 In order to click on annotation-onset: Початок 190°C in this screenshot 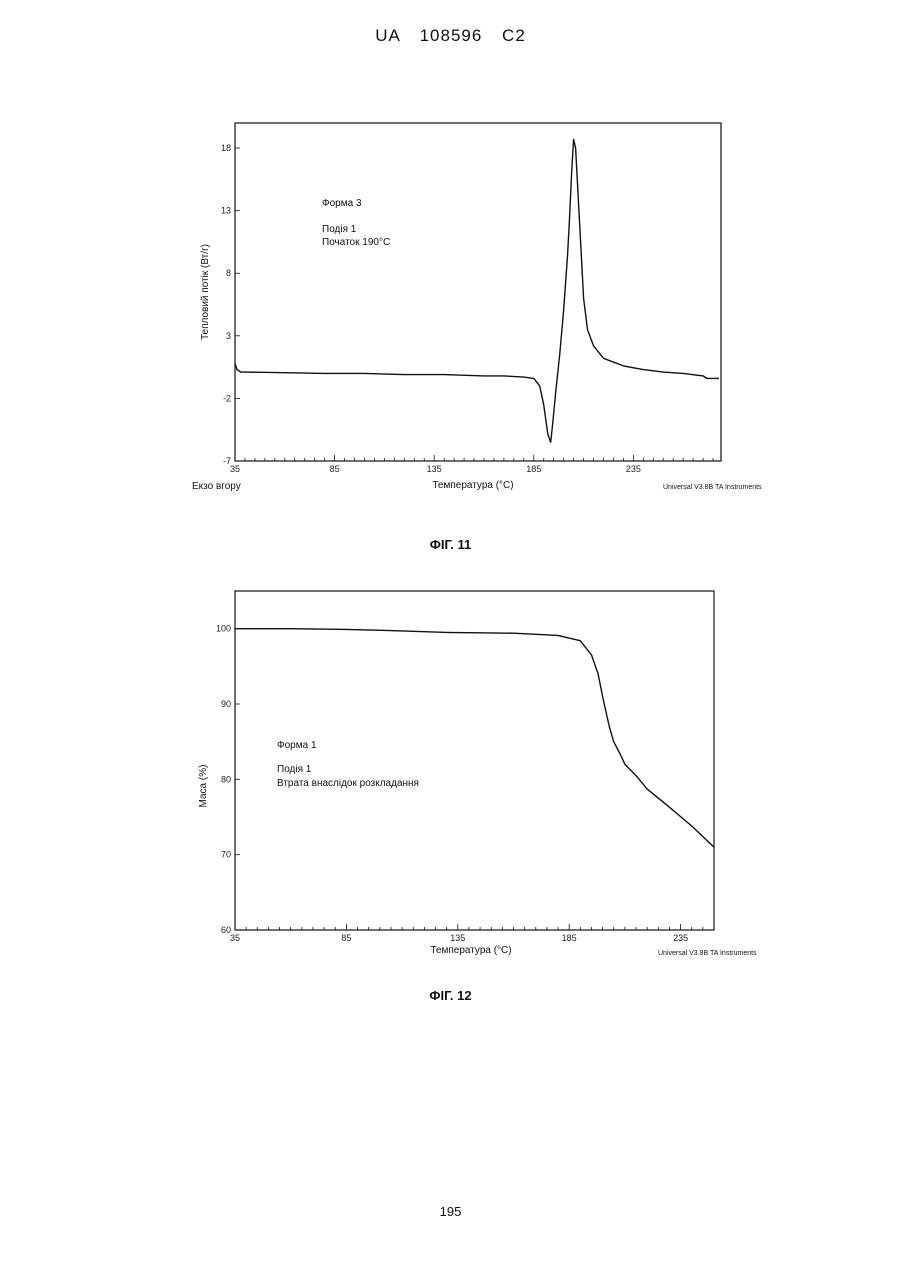, I will do `click(356, 242)`.